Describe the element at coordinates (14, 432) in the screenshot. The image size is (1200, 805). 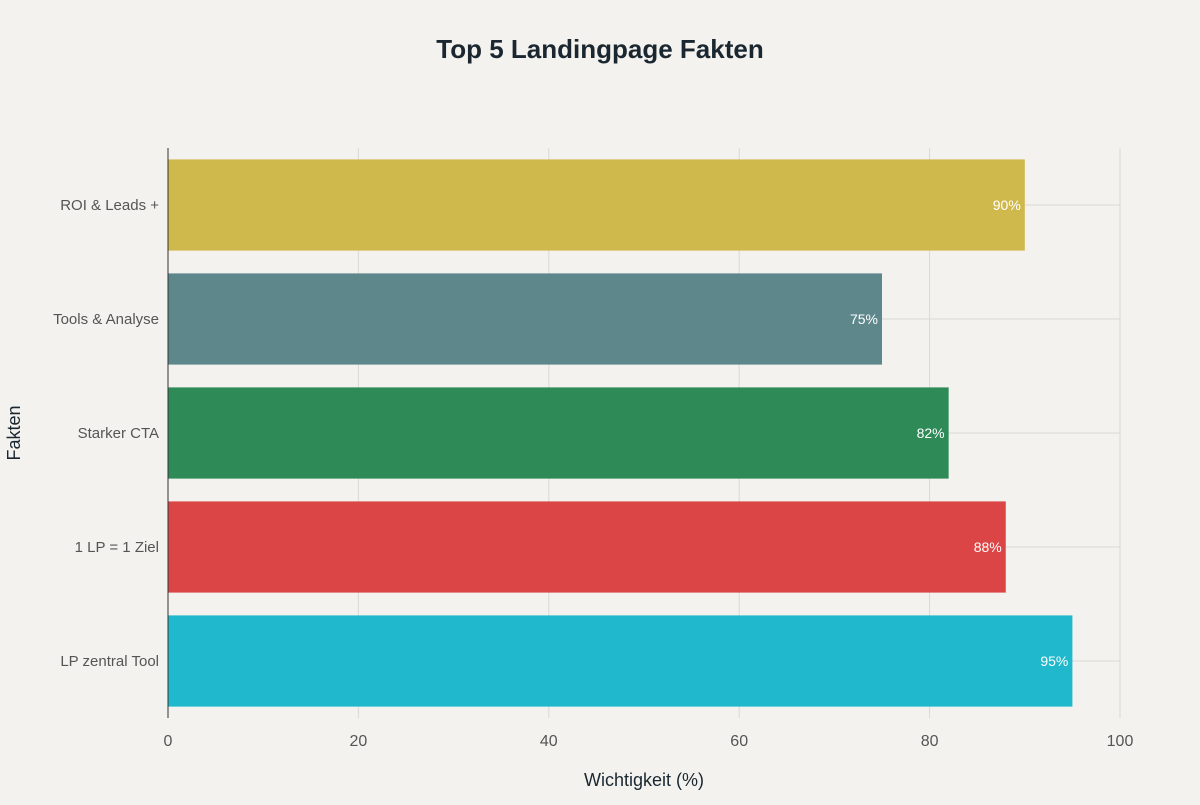
I see `y-axis-label: Fakten` at that location.